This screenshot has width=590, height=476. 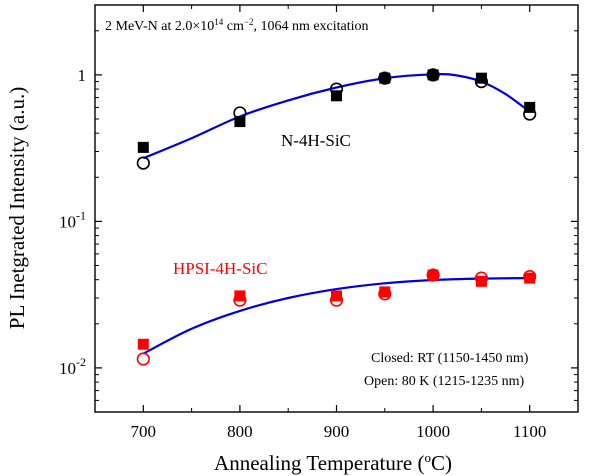 I want to click on y-tick-label: 10⁻², so click(x=72, y=366).